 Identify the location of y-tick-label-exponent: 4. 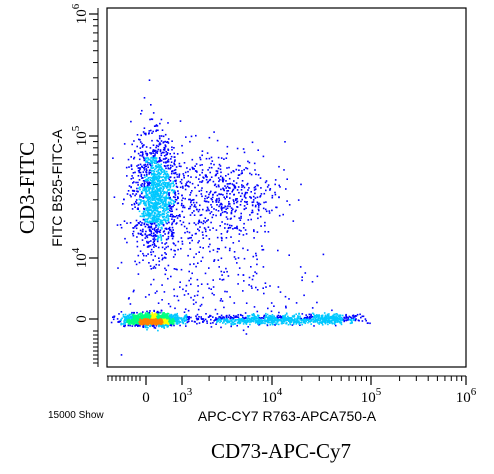
(76, 250).